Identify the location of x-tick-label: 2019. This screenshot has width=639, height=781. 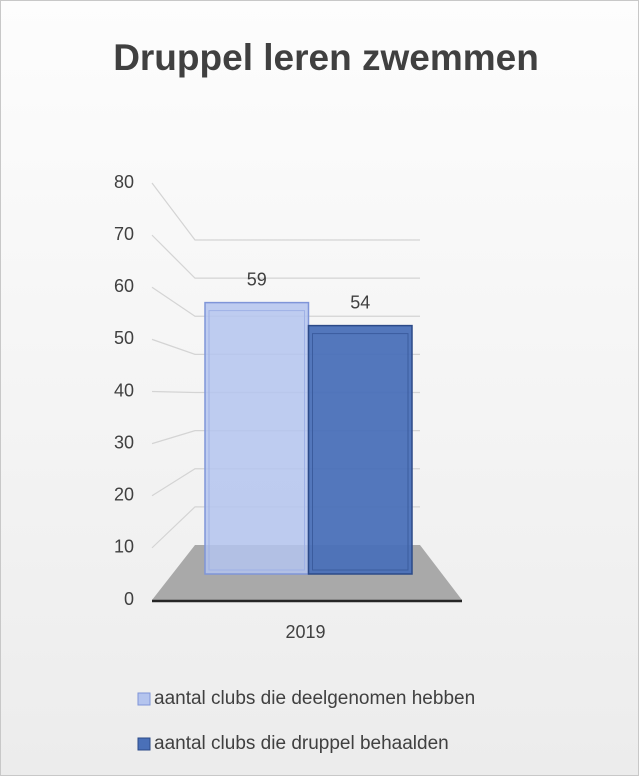
(305, 632).